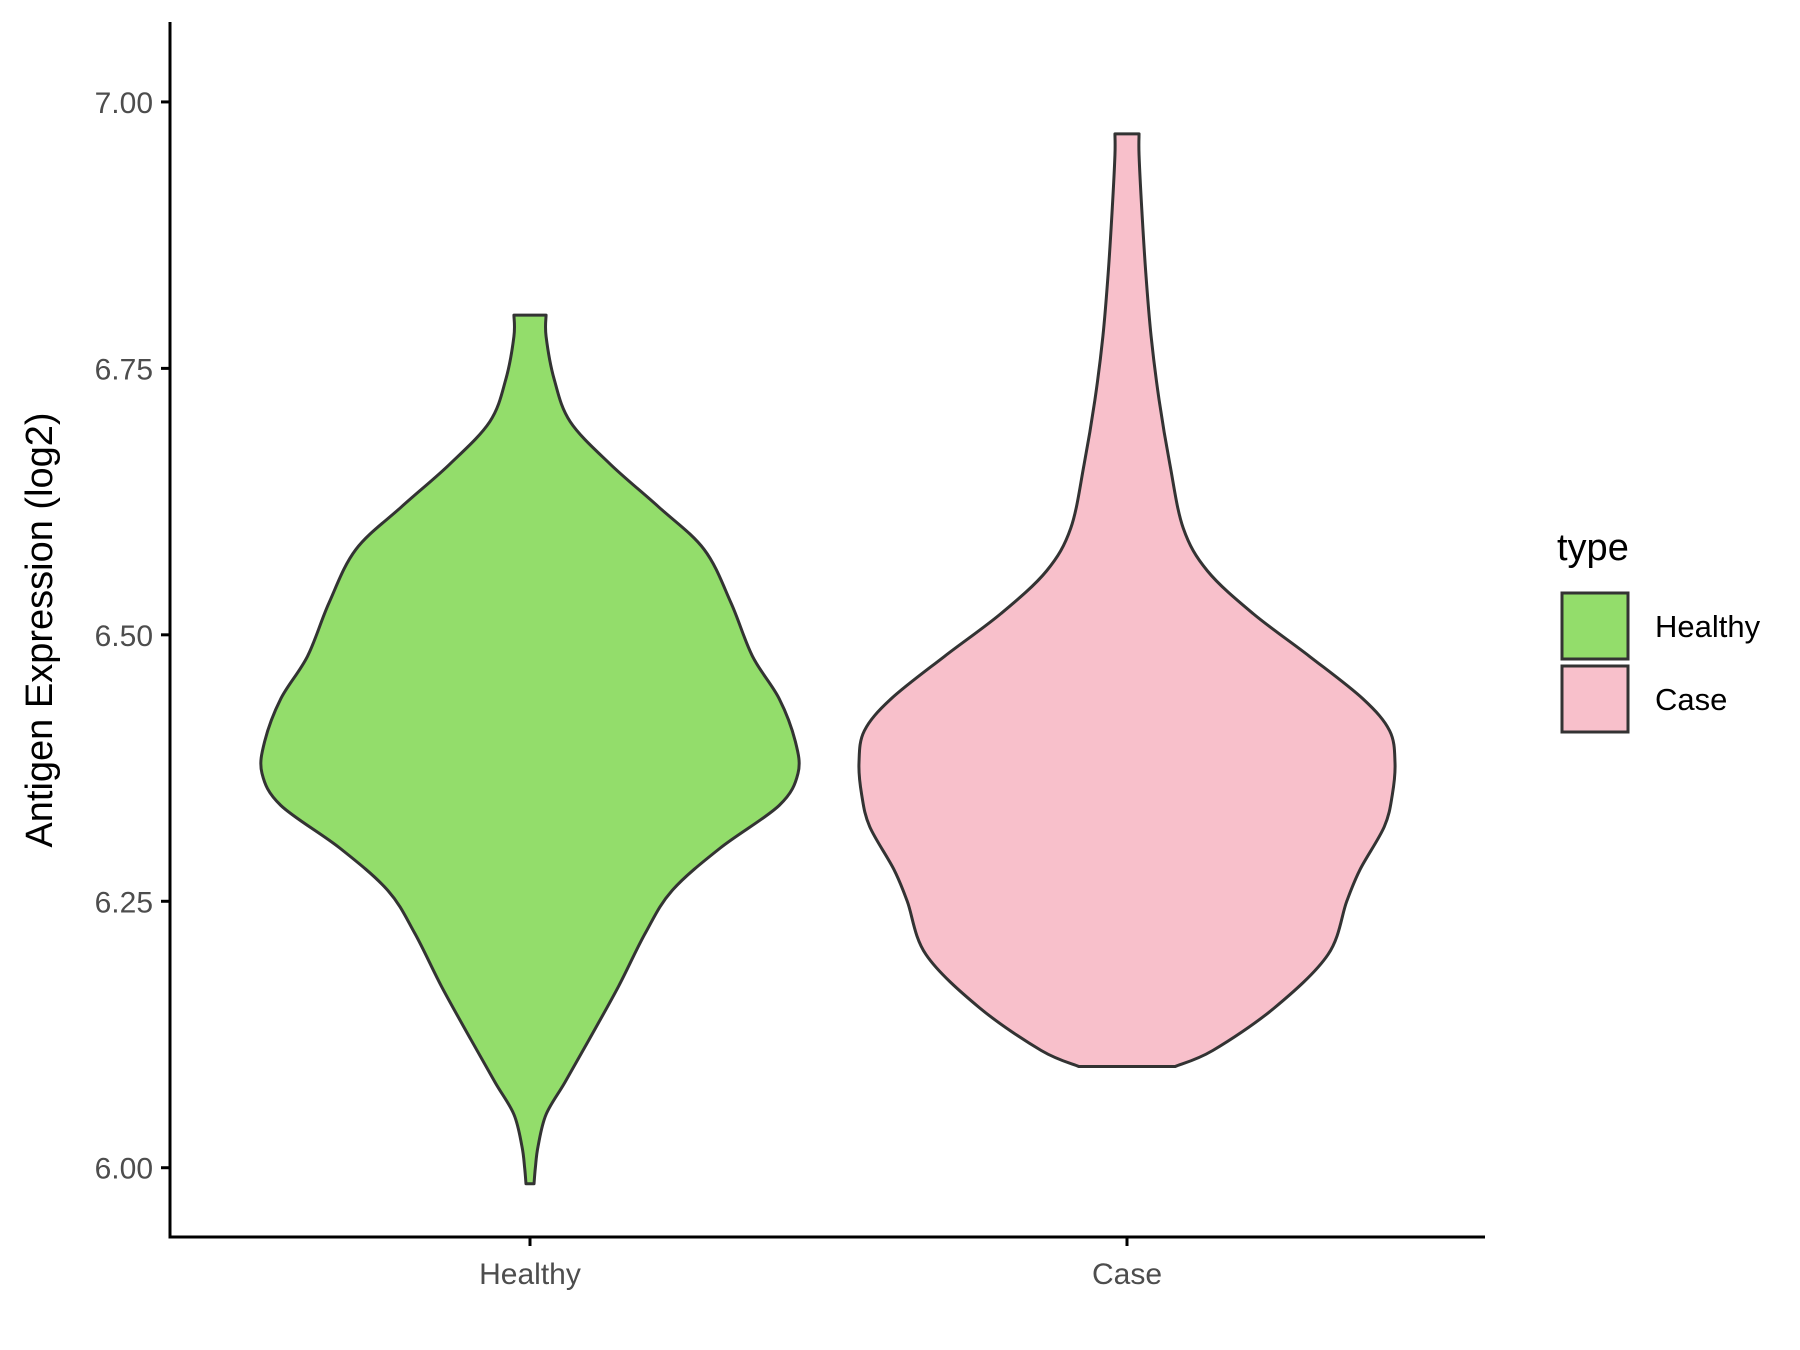 The image size is (1800, 1350). What do you see at coordinates (1595, 626) in the screenshot?
I see `legend-swatch-healthy` at bounding box center [1595, 626].